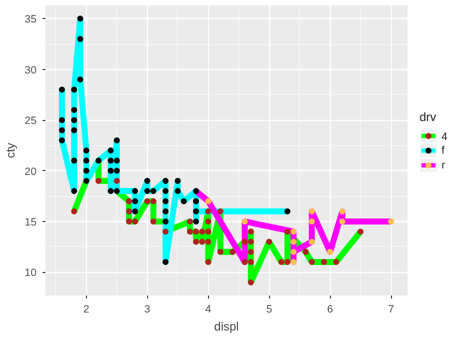 Image resolution: width=474 pixels, height=338 pixels. What do you see at coordinates (30, 121) in the screenshot?
I see `y-tick-label: 25` at bounding box center [30, 121].